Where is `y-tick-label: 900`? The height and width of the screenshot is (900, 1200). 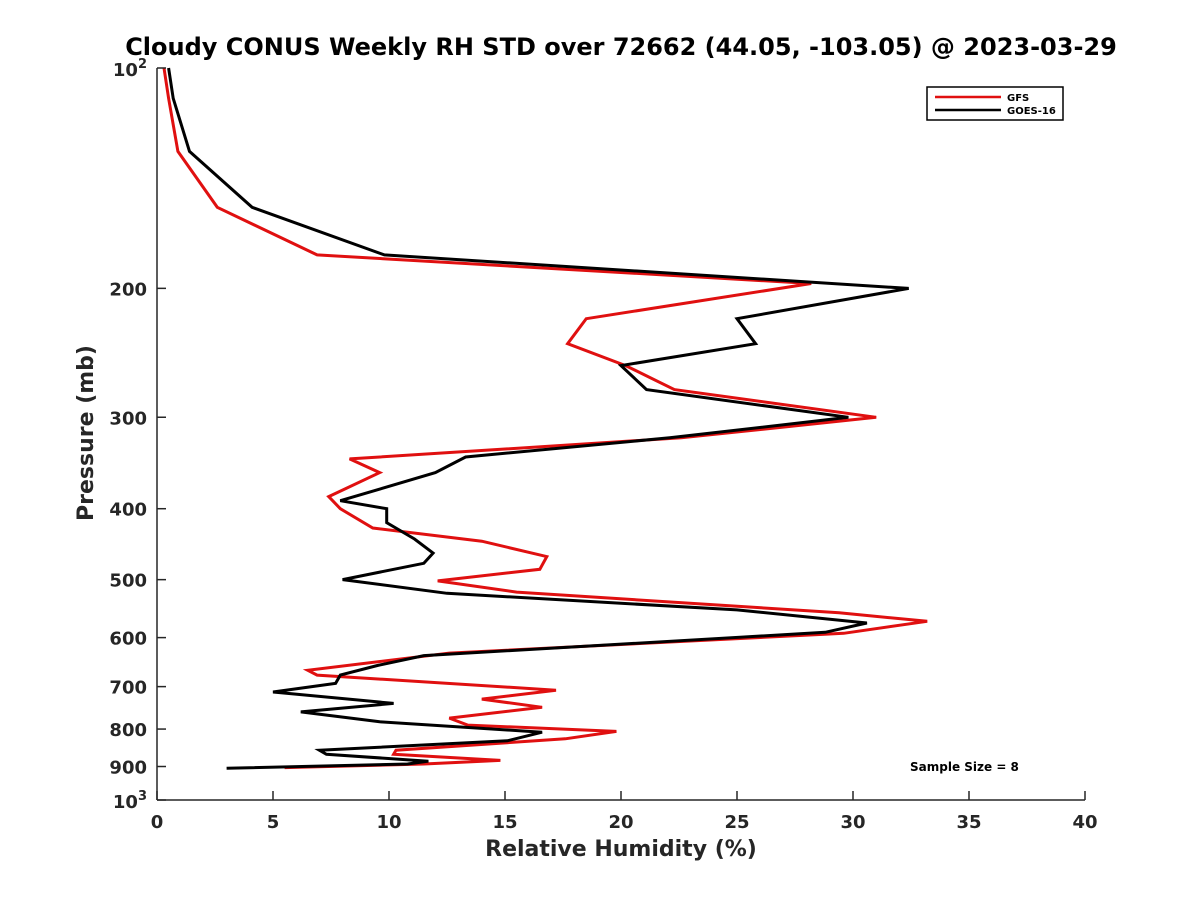 y-tick-label: 900 is located at coordinates (128, 768).